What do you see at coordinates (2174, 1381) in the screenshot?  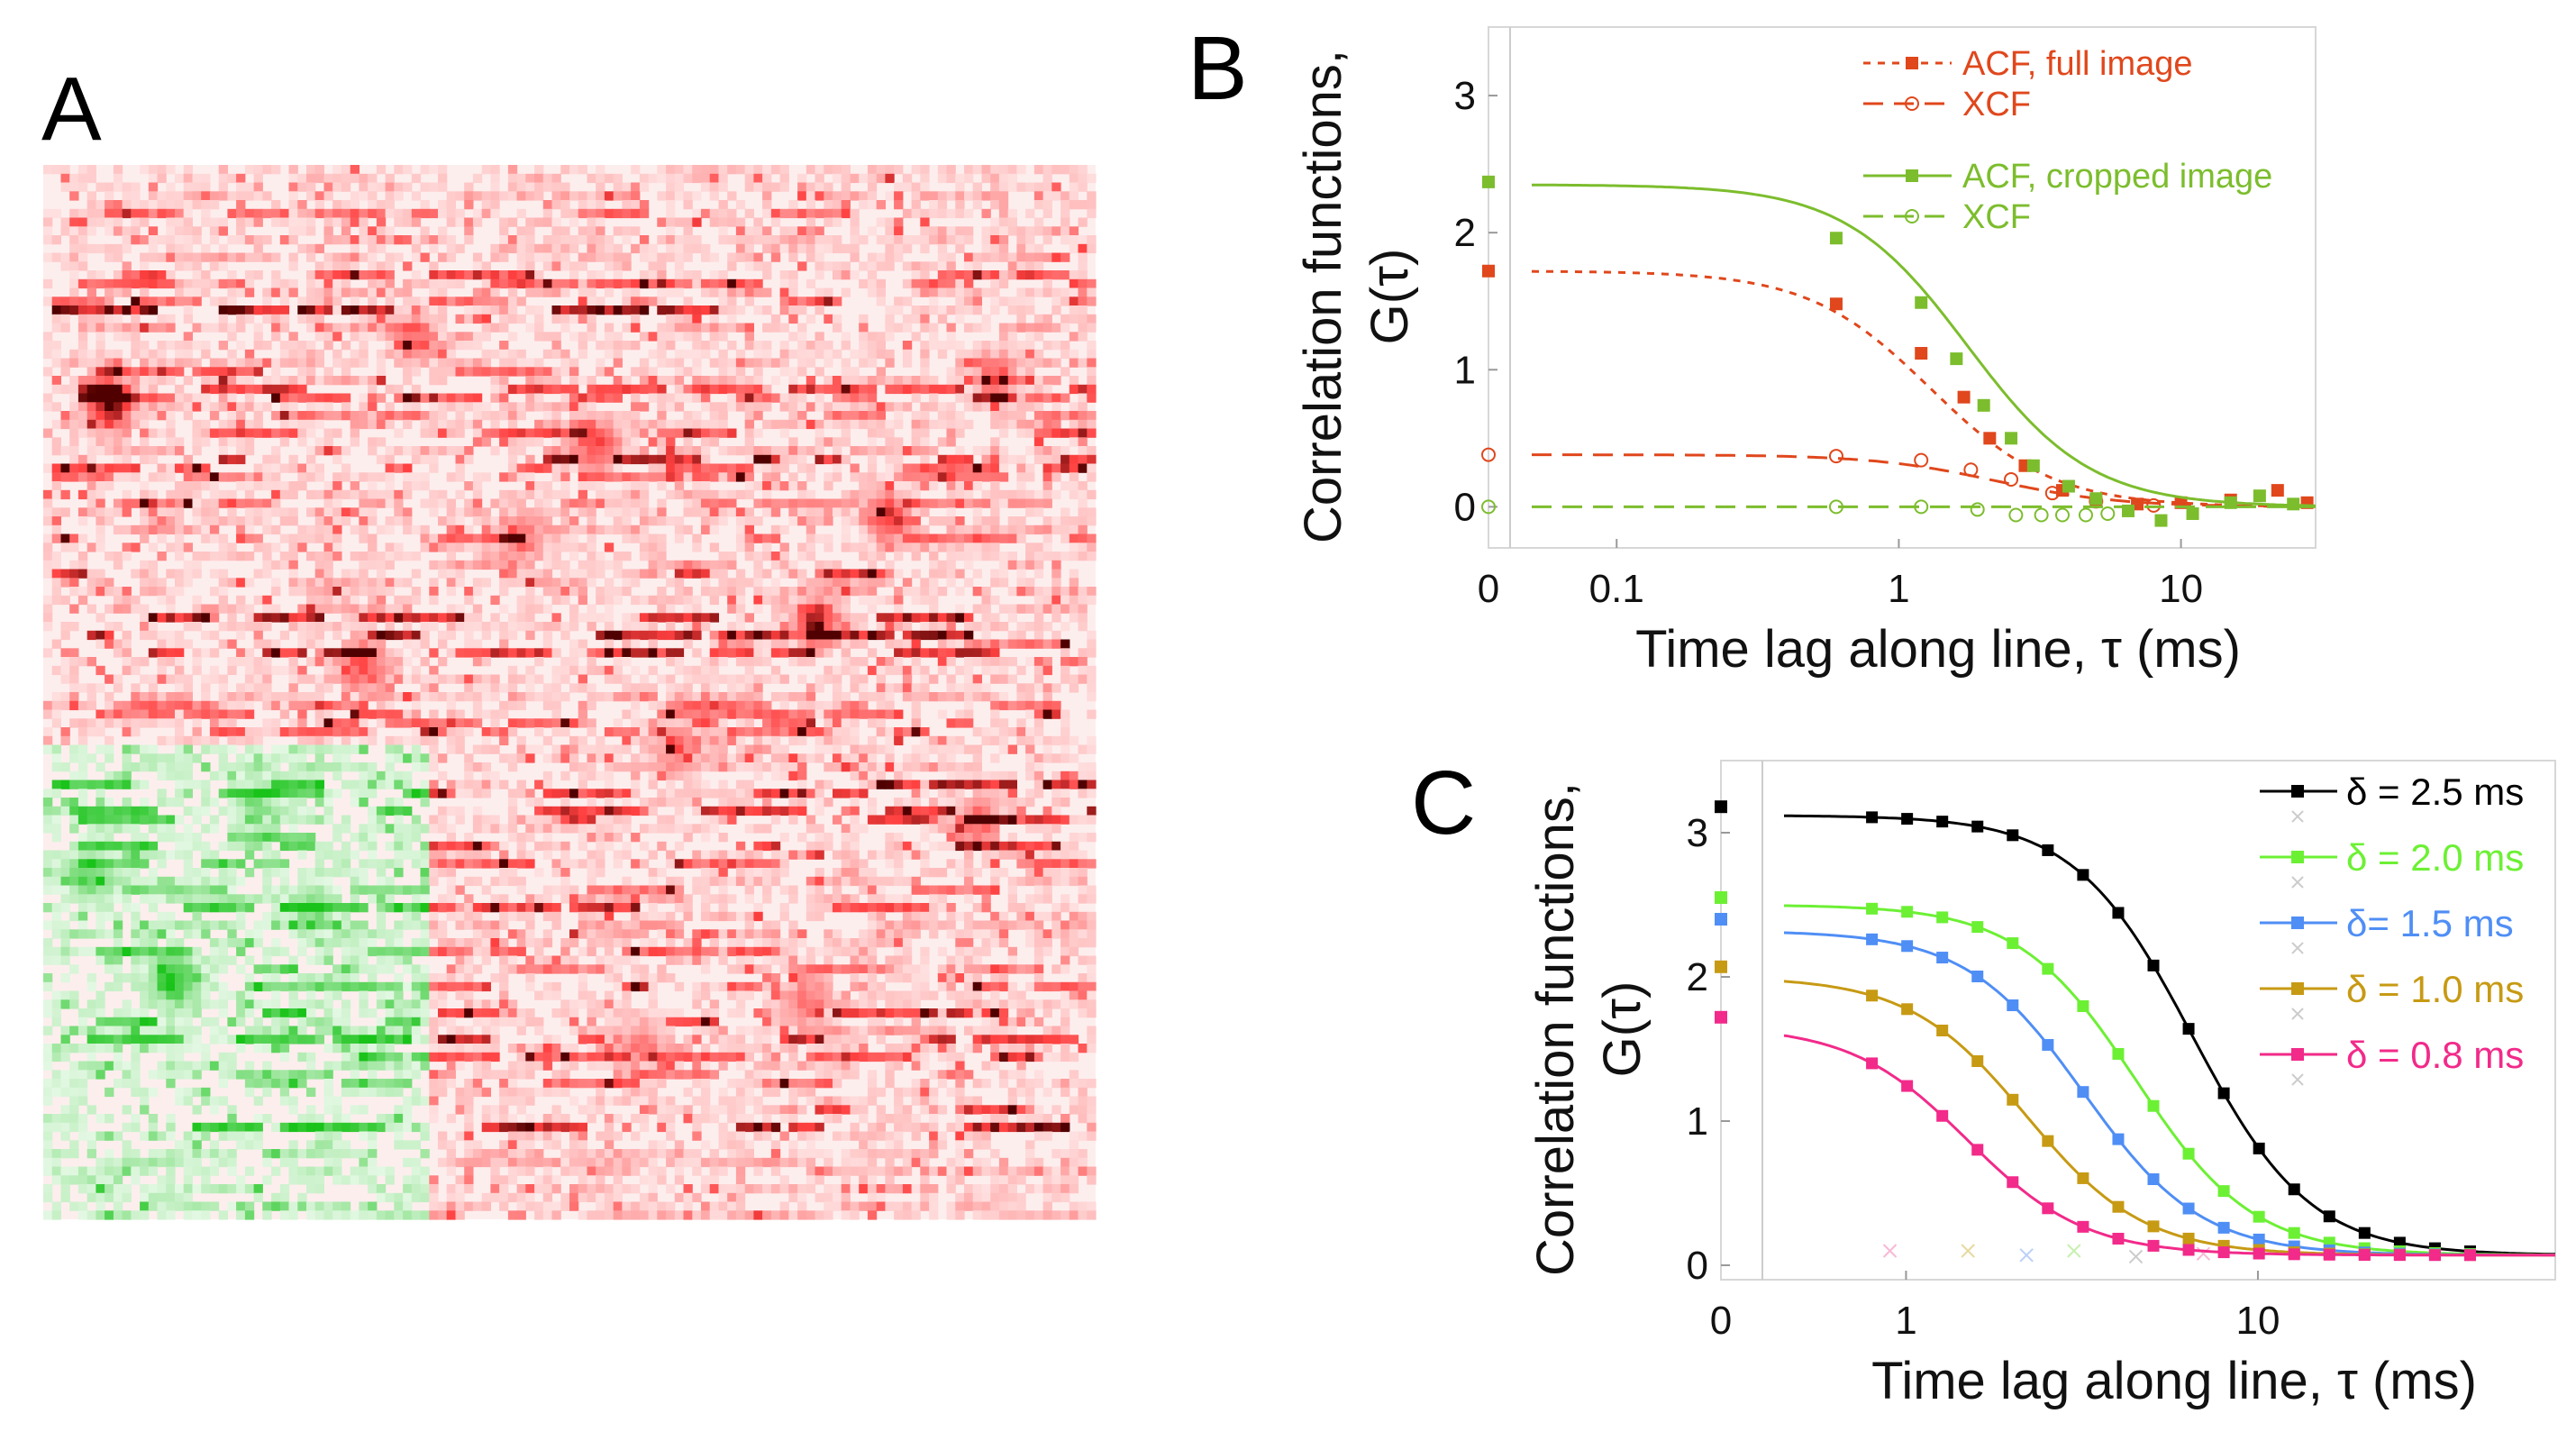 I see `chart-c-x-axis-label: Time lag along line, τ (ms)` at bounding box center [2174, 1381].